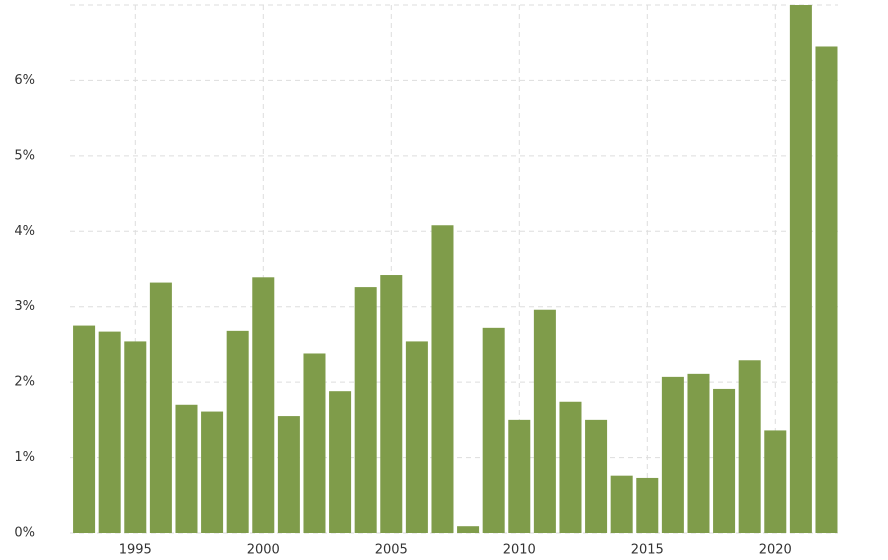  What do you see at coordinates (647, 550) in the screenshot?
I see `x-tick-label: 2015` at bounding box center [647, 550].